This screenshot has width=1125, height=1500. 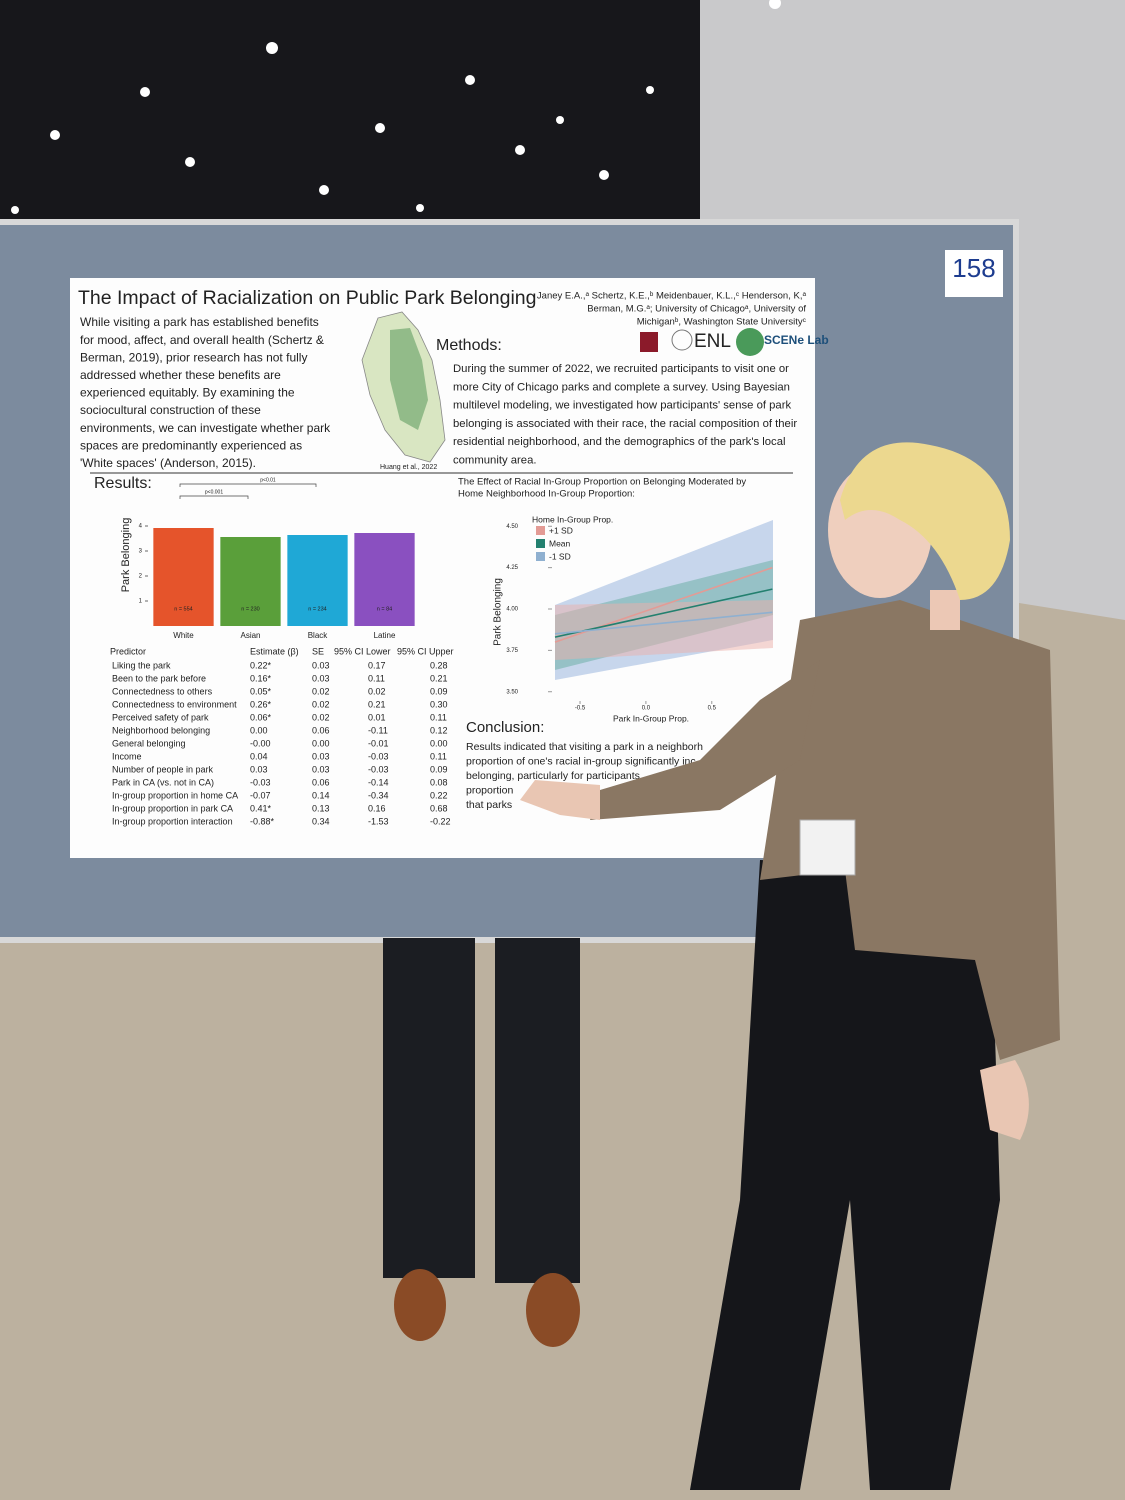 I want to click on table-cell: 0.00, so click(x=321, y=743).